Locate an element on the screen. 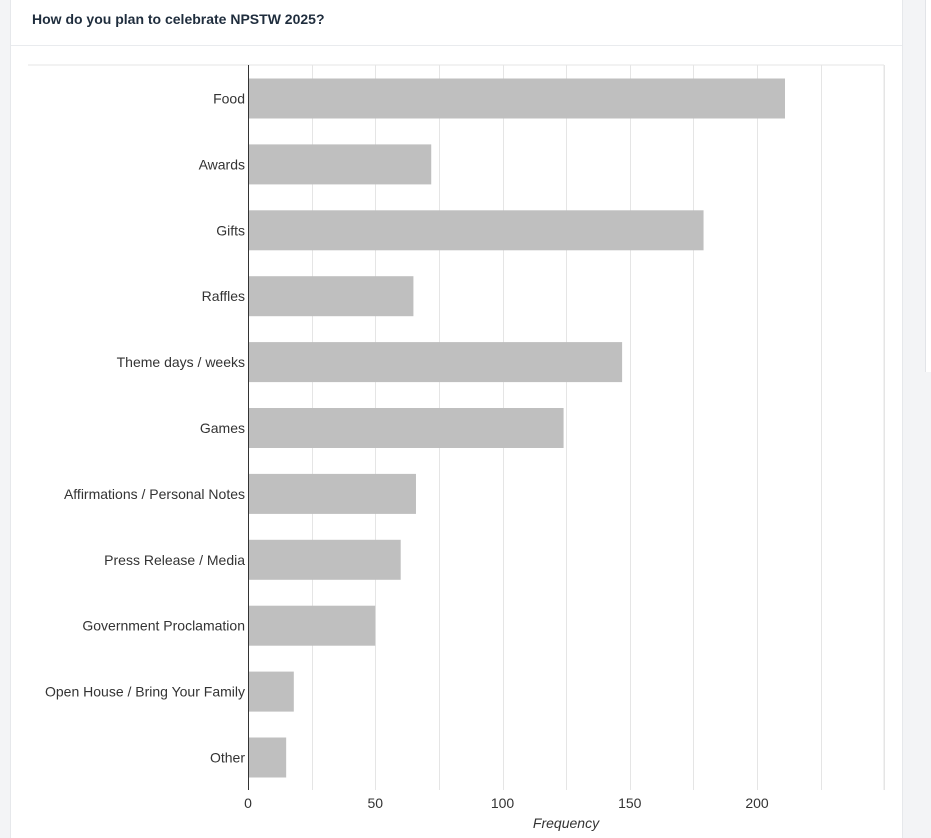  chart-title: How do you plan to celebrate NPSTW 2025? is located at coordinates (178, 19).